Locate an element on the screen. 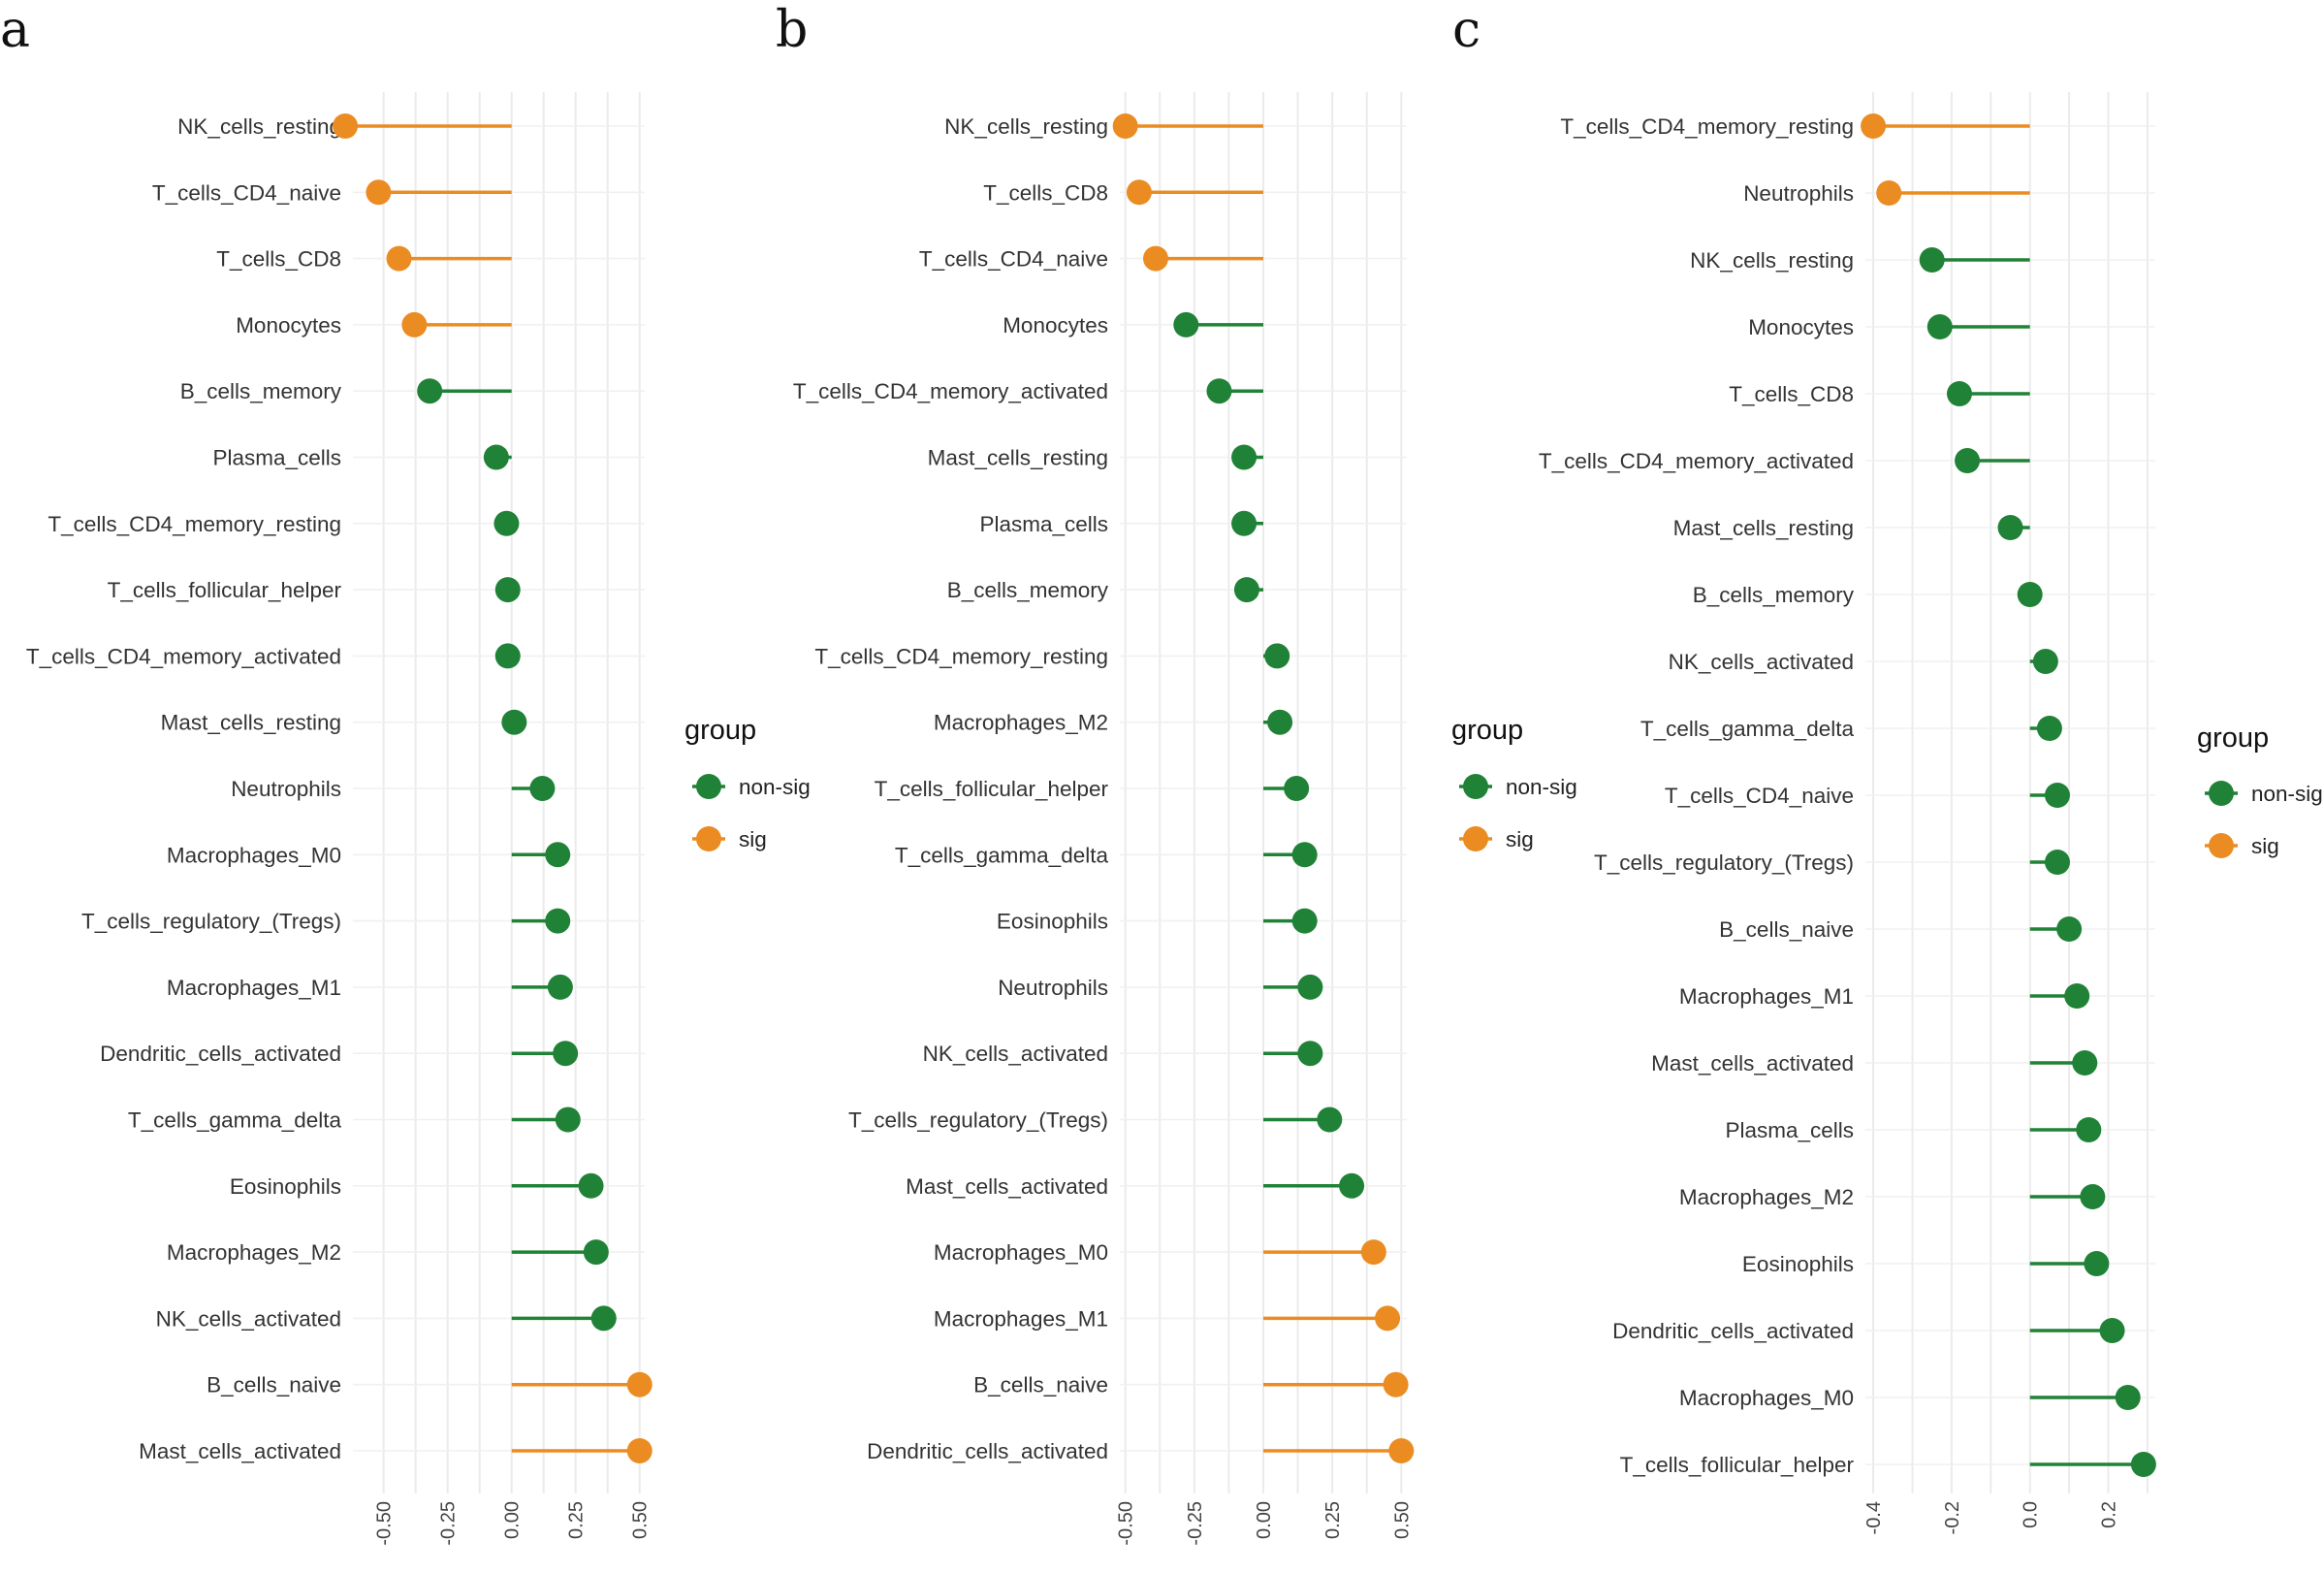 This screenshot has width=2324, height=1573. legend-label-sig: sig is located at coordinates (2265, 846).